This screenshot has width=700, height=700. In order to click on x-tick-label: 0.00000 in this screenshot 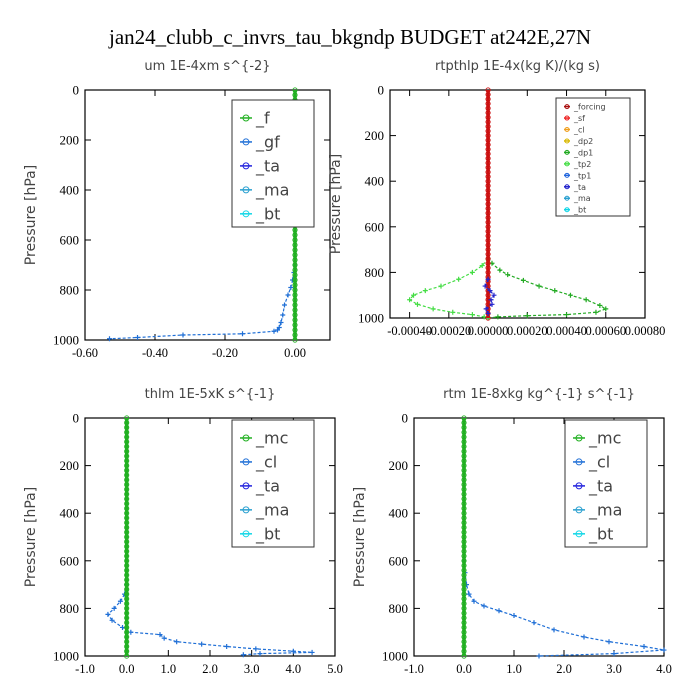, I will do `click(488, 331)`.